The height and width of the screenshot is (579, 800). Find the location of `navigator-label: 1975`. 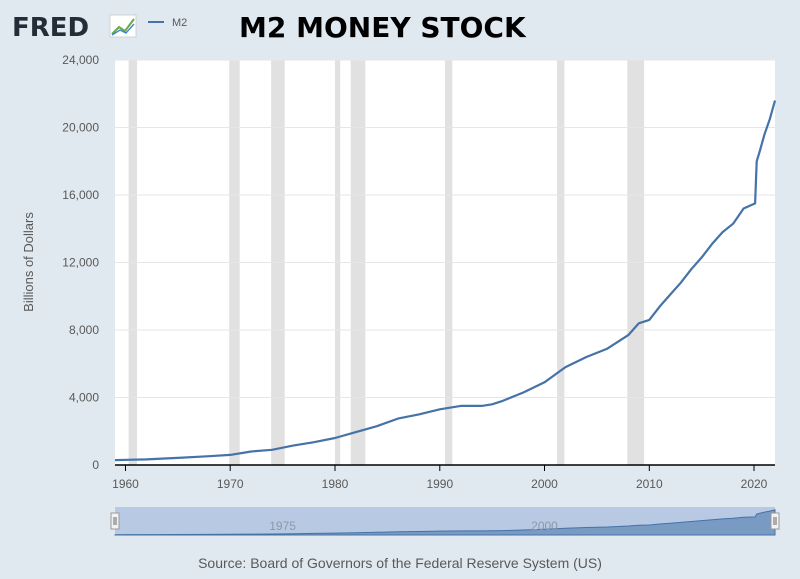

navigator-label: 1975 is located at coordinates (282, 526).